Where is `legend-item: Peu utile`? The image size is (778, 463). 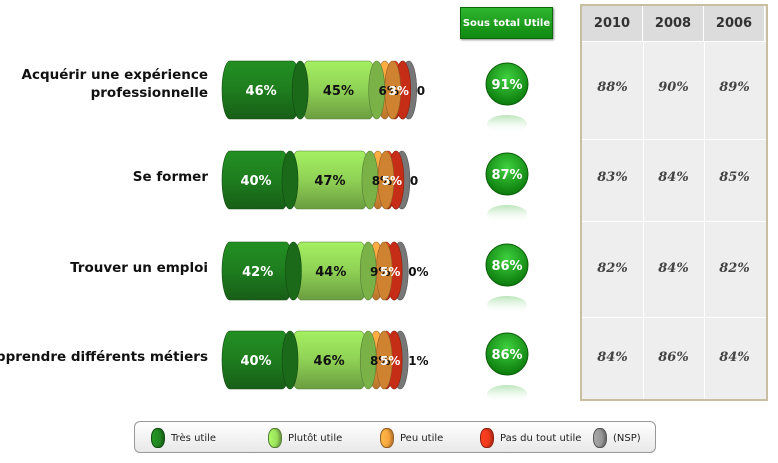
legend-item: Peu utile is located at coordinates (412, 438).